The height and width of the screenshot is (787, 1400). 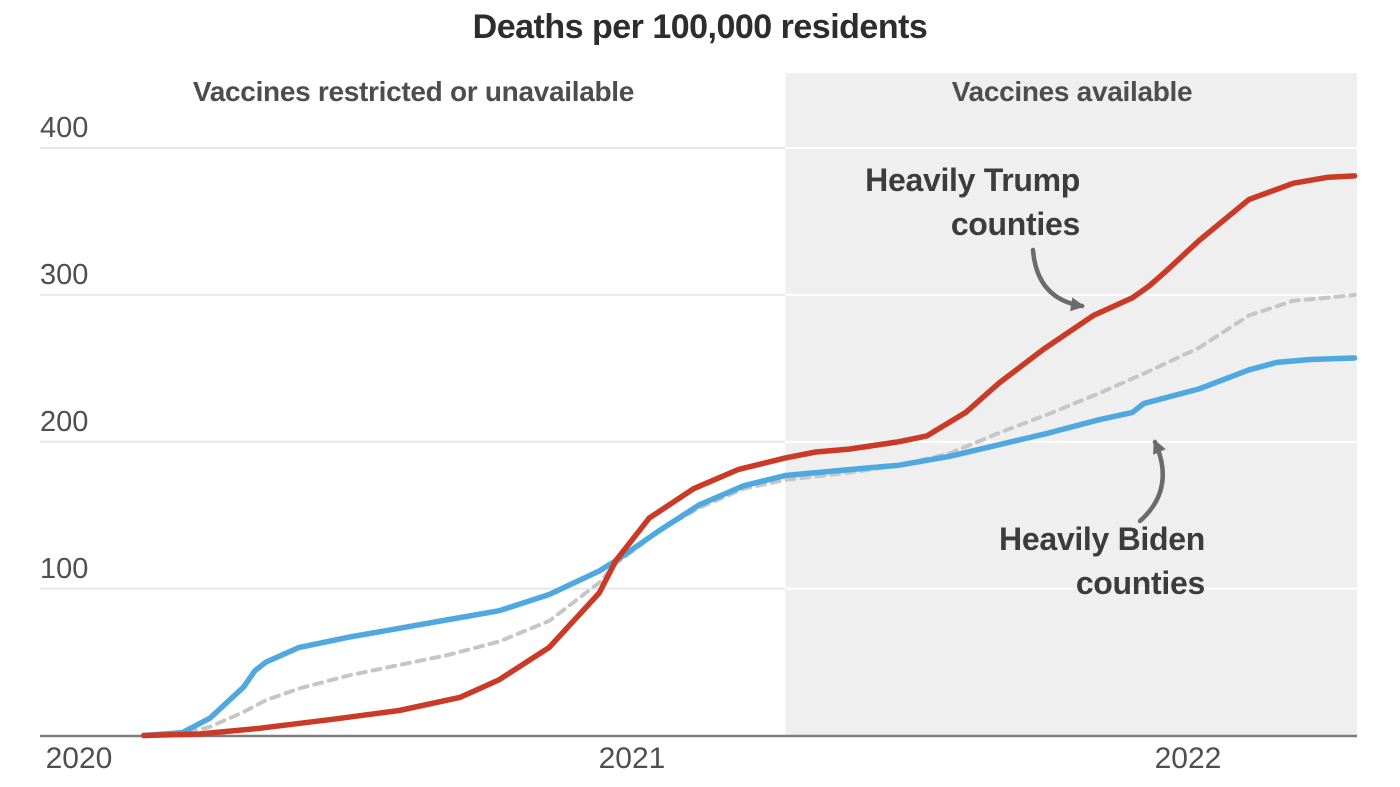 I want to click on region-label-vaccines-available: Vaccines available, so click(x=1072, y=91).